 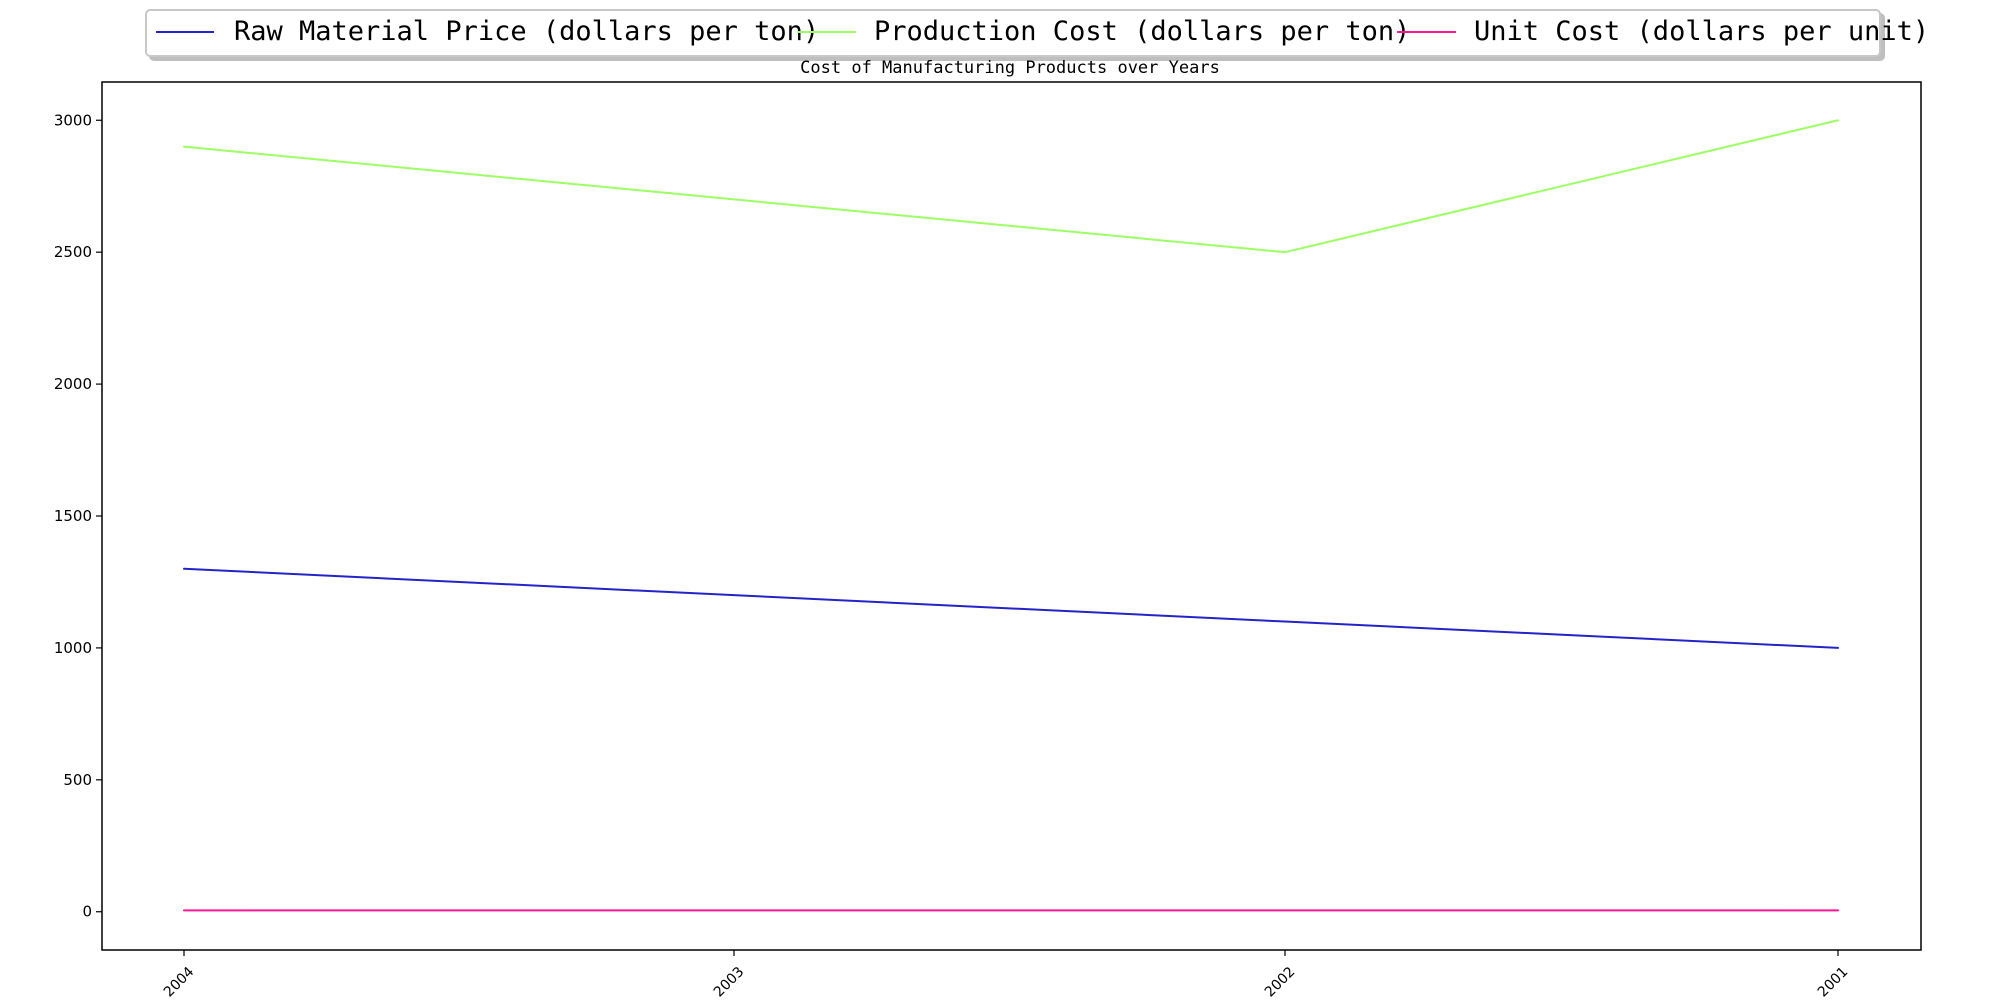 What do you see at coordinates (1280, 982) in the screenshot?
I see `x-axis-tick-label-2: 2002` at bounding box center [1280, 982].